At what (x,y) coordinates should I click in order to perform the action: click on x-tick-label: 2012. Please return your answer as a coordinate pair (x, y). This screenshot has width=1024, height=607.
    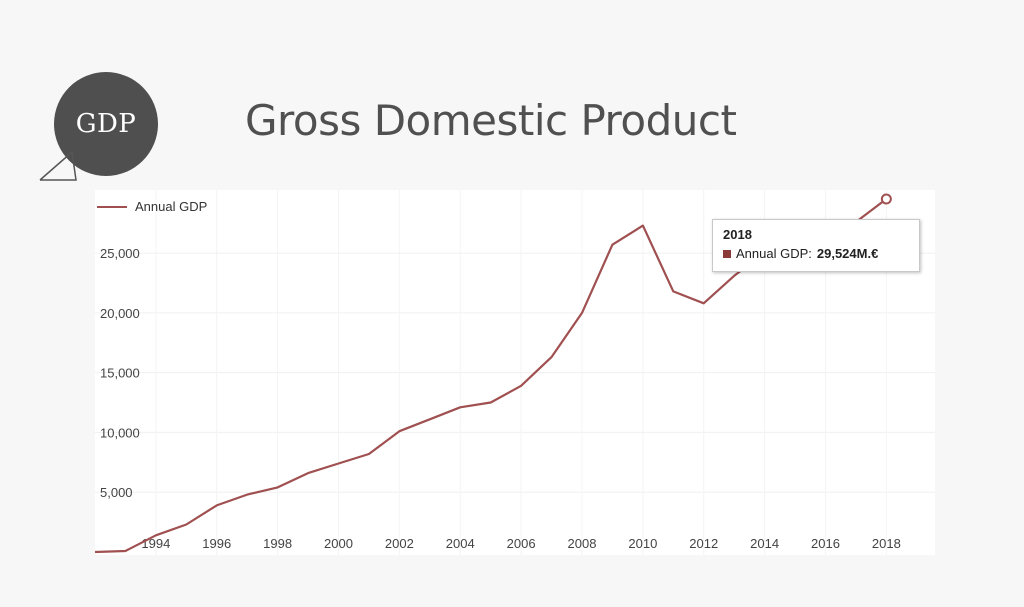
    Looking at the image, I should click on (703, 543).